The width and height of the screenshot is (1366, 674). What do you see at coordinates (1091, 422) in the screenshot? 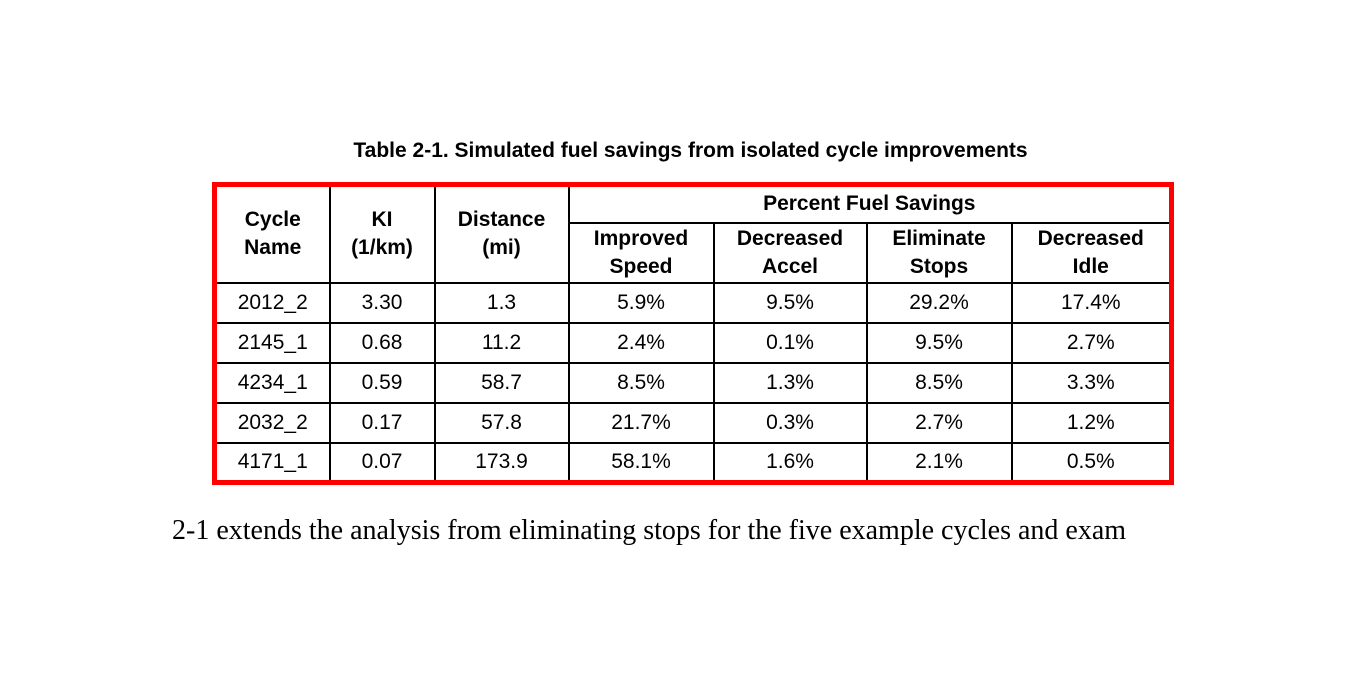
I see `cell-decreased-idle: 1.2%` at bounding box center [1091, 422].